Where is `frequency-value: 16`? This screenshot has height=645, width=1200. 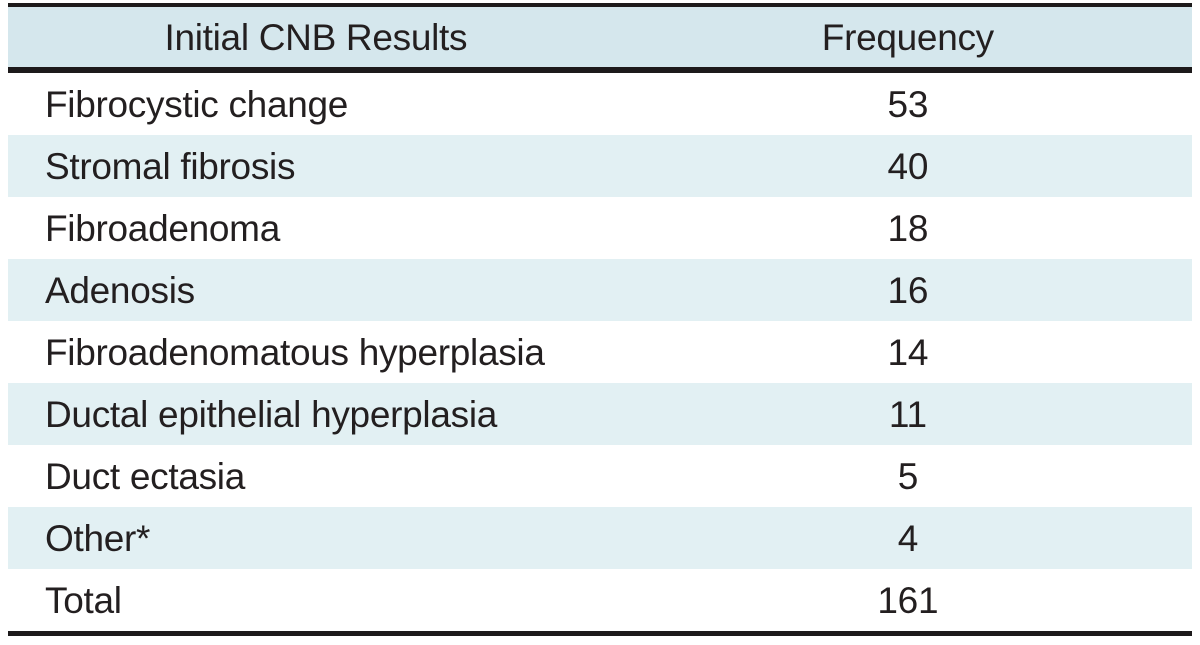
frequency-value: 16 is located at coordinates (908, 290).